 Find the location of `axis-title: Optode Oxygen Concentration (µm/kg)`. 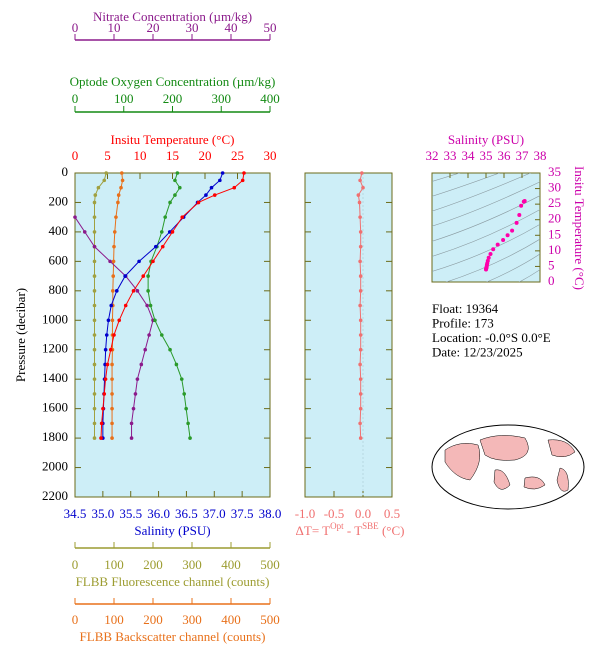

axis-title: Optode Oxygen Concentration (µm/kg) is located at coordinates (173, 81).